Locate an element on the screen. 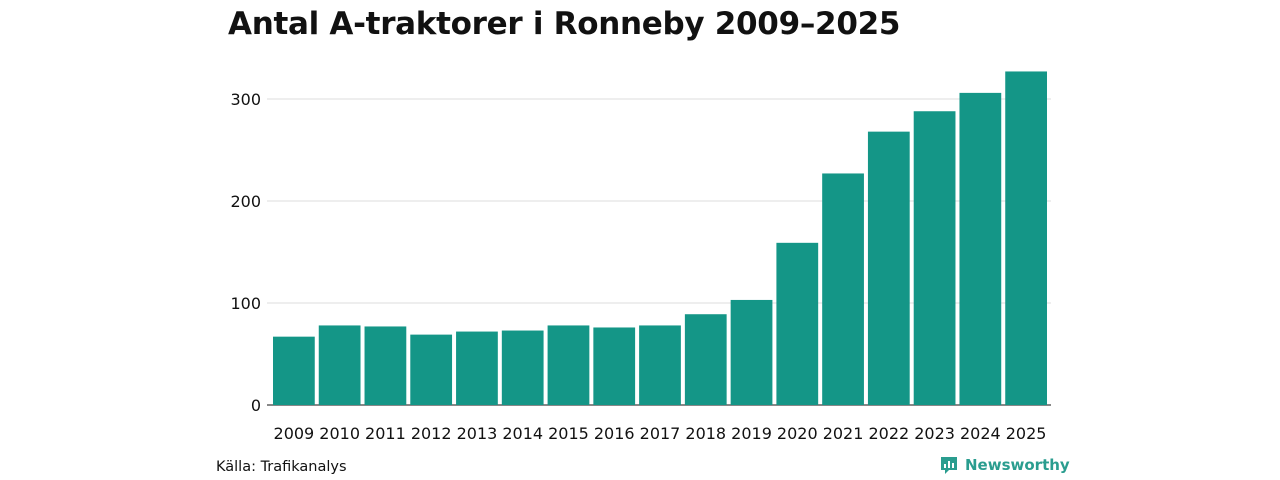 The height and width of the screenshot is (480, 1280). y-tick-label: 100 is located at coordinates (245, 303).